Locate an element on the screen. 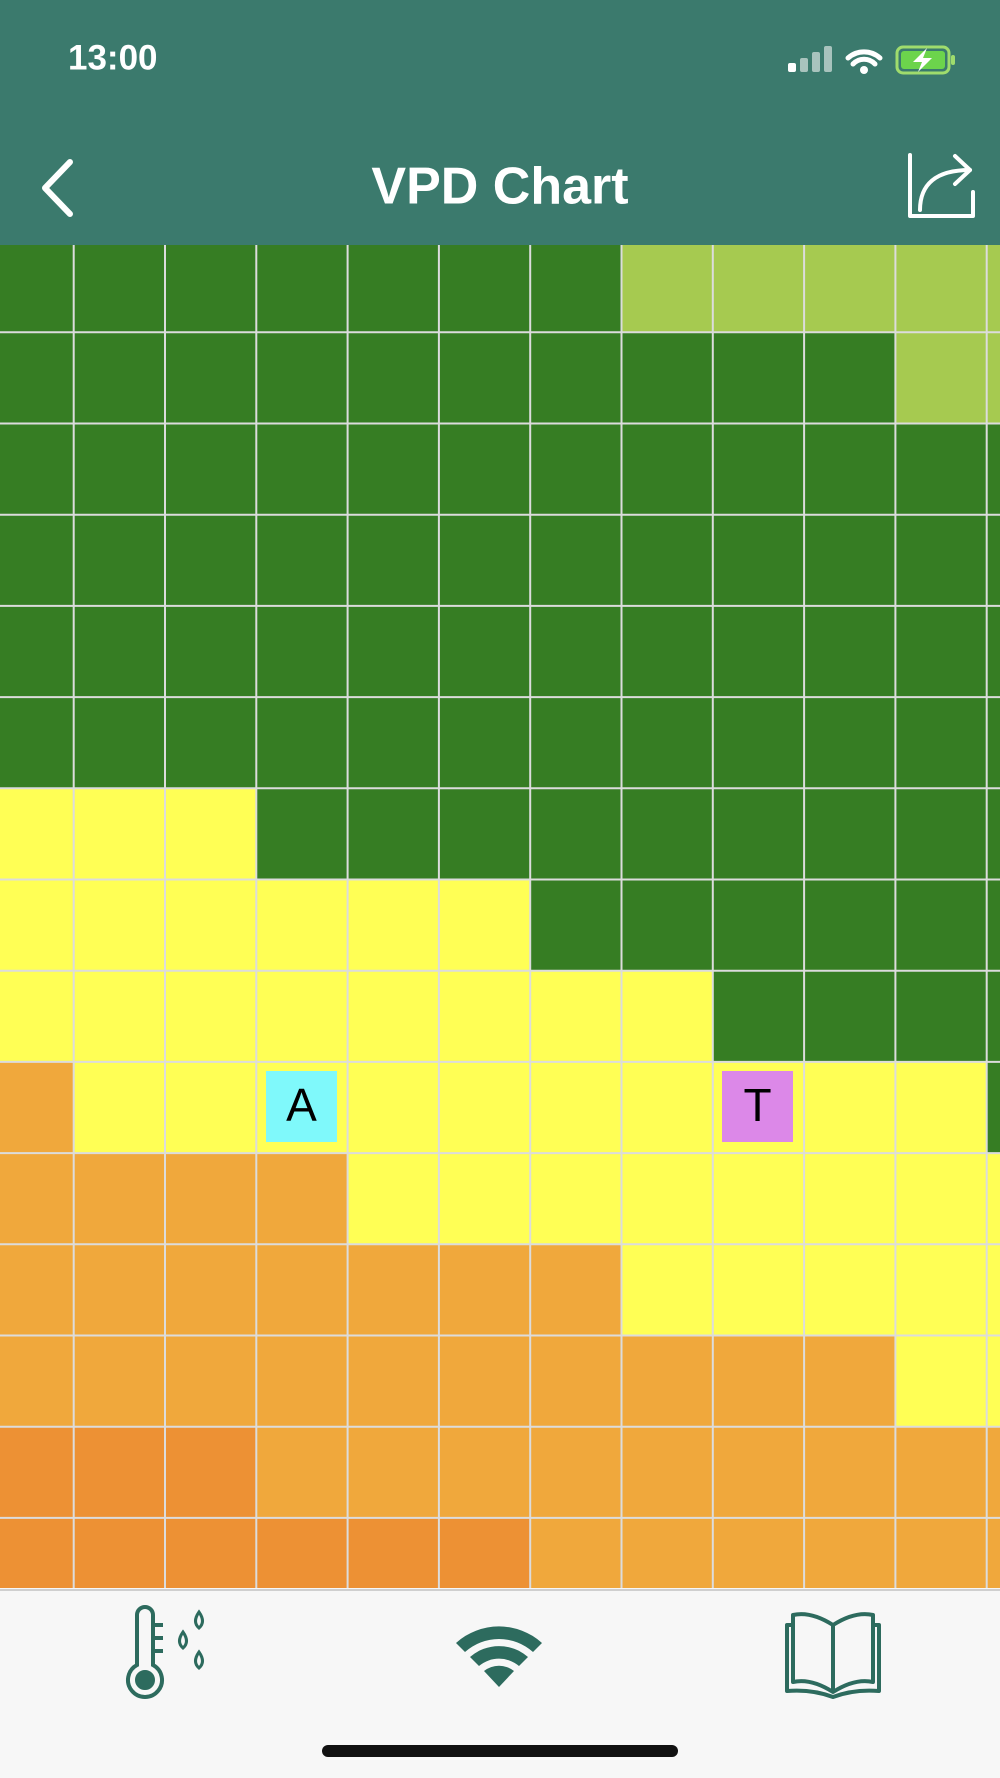 The height and width of the screenshot is (1778, 1000). home-indicator is located at coordinates (500, 1751).